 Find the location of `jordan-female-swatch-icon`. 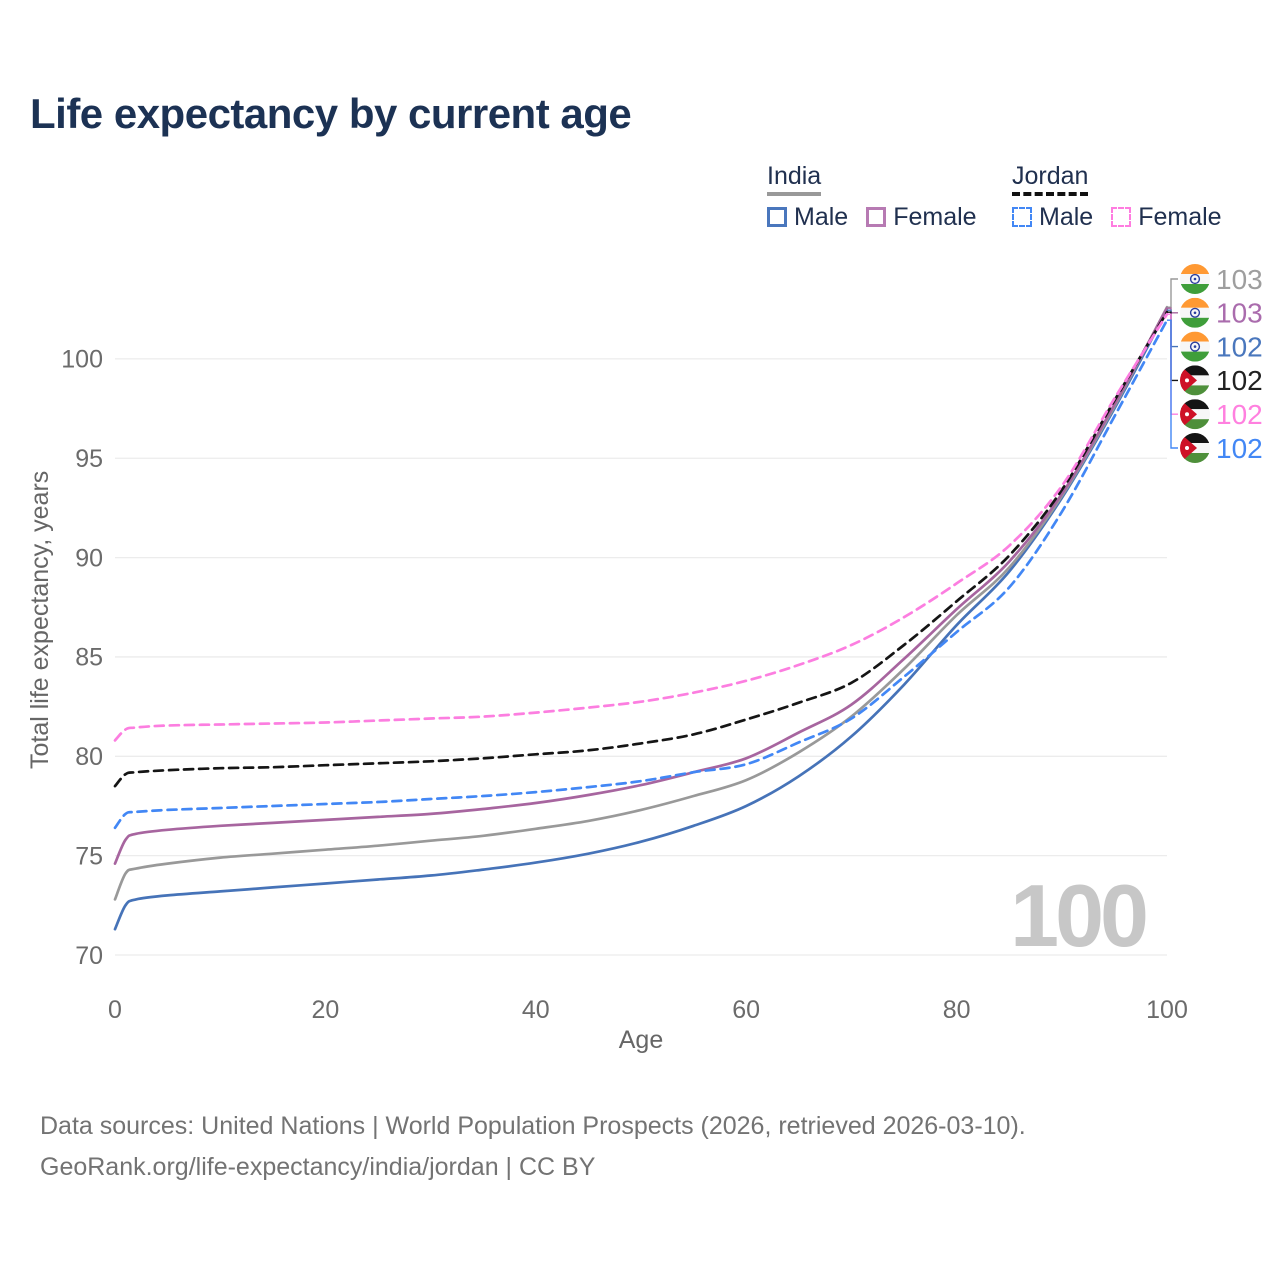

jordan-female-swatch-icon is located at coordinates (1121, 217).